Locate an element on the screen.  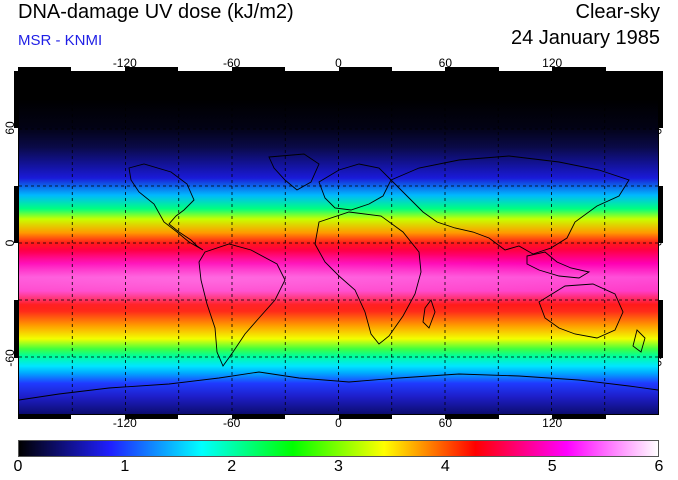
colorbar-label: 0 is located at coordinates (18, 466).